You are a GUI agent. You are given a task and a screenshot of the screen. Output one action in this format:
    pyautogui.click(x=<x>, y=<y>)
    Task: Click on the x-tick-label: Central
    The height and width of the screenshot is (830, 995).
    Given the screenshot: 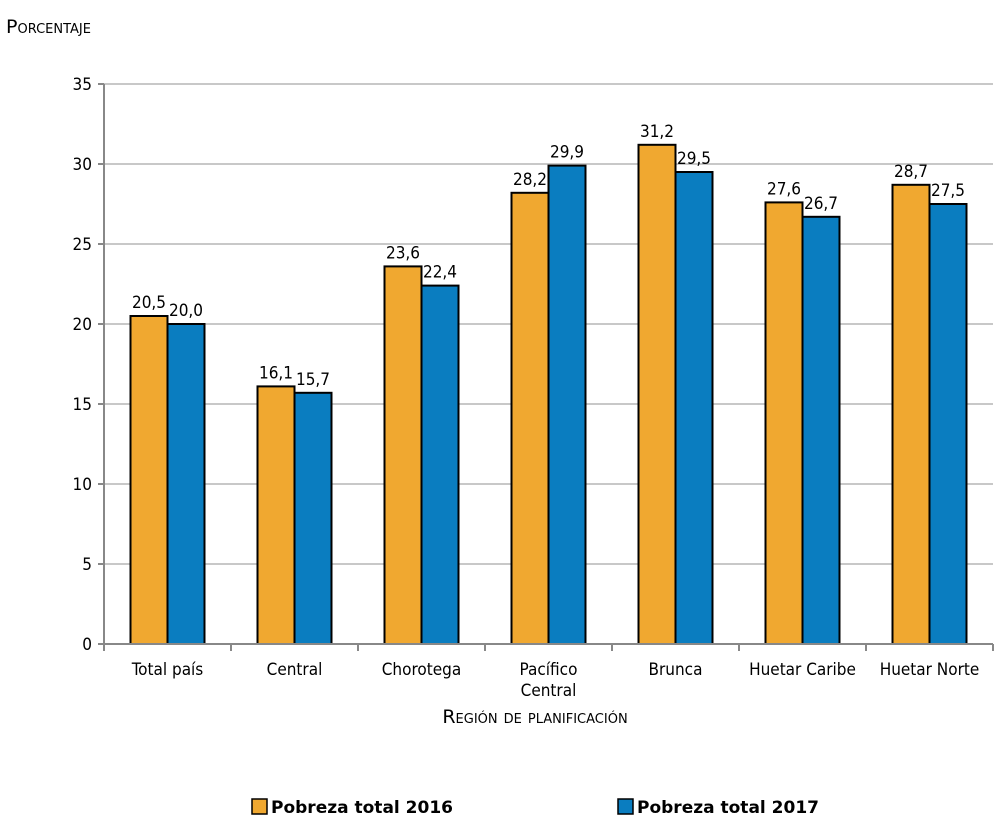 What is the action you would take?
    pyautogui.click(x=295, y=670)
    